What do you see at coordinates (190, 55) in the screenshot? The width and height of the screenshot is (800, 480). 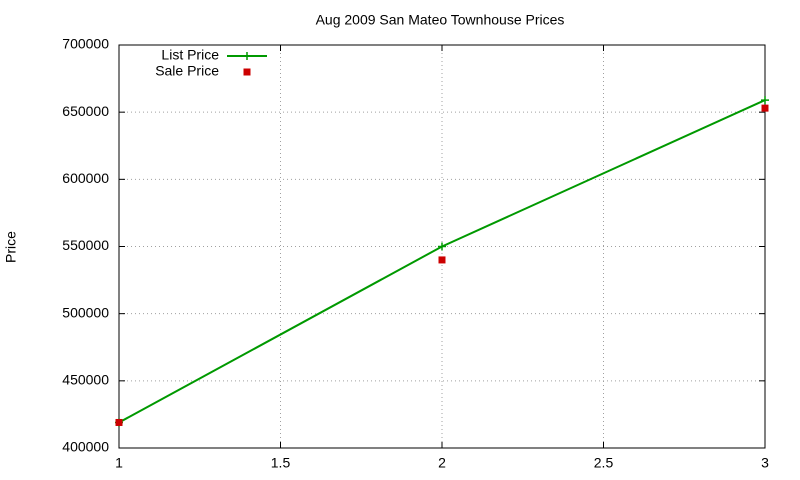 I see `legend-label: List Price` at bounding box center [190, 55].